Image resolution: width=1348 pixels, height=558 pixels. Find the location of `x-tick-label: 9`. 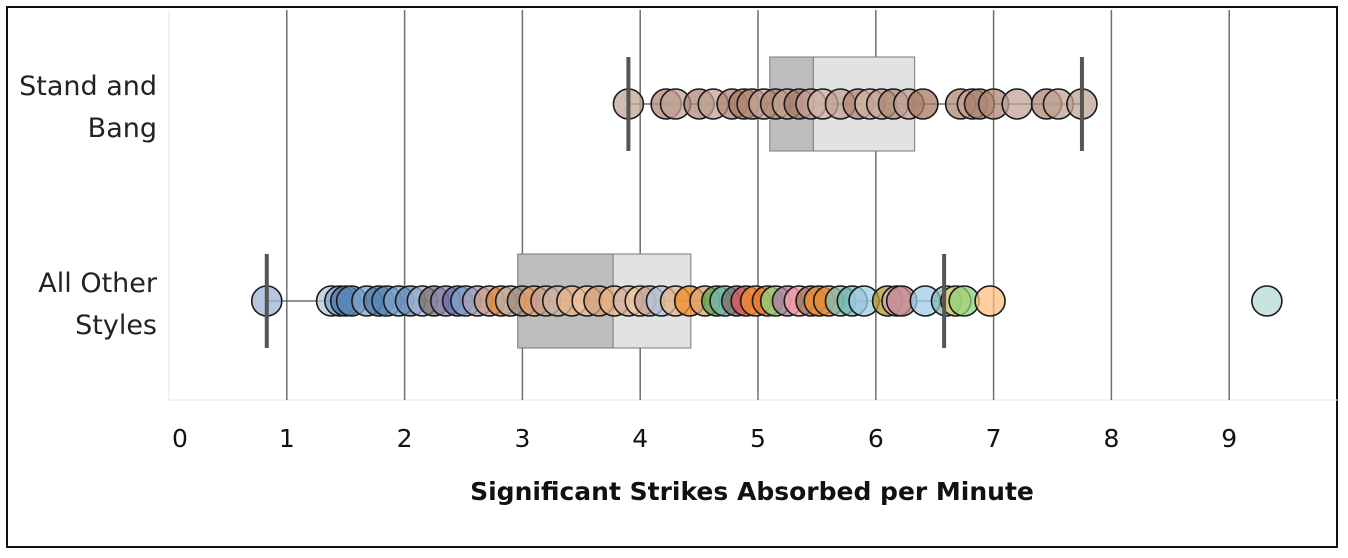

x-tick-label: 9 is located at coordinates (1229, 438).